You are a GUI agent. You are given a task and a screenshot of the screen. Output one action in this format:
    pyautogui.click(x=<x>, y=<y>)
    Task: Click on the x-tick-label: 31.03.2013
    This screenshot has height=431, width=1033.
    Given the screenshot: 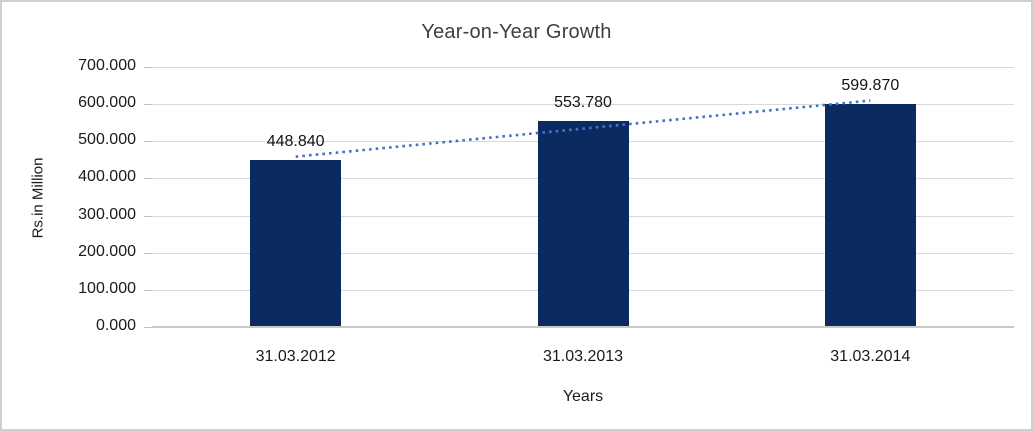 What is the action you would take?
    pyautogui.click(x=583, y=356)
    